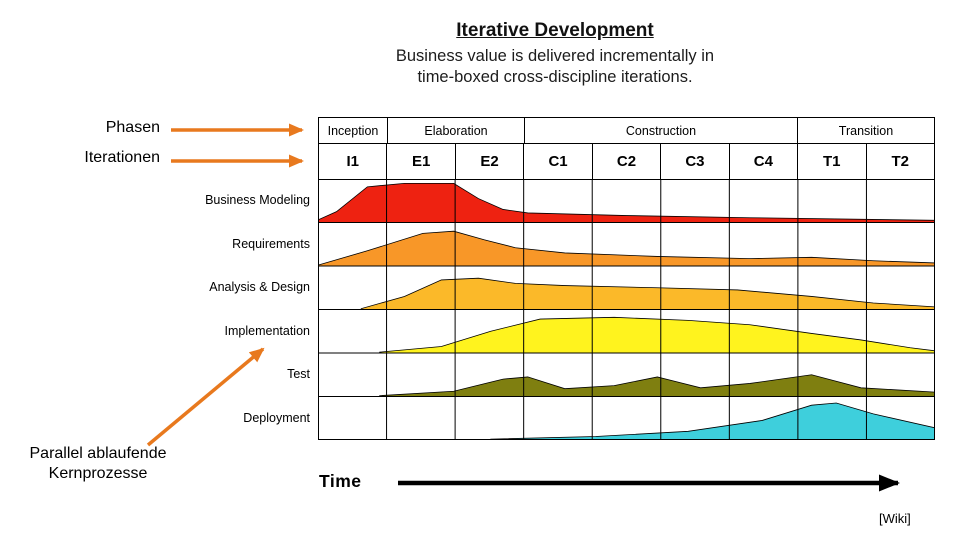 Image resolution: width=957 pixels, height=549 pixels. Describe the element at coordinates (122, 157) in the screenshot. I see `iterationen-annotation: Iterationen` at that location.